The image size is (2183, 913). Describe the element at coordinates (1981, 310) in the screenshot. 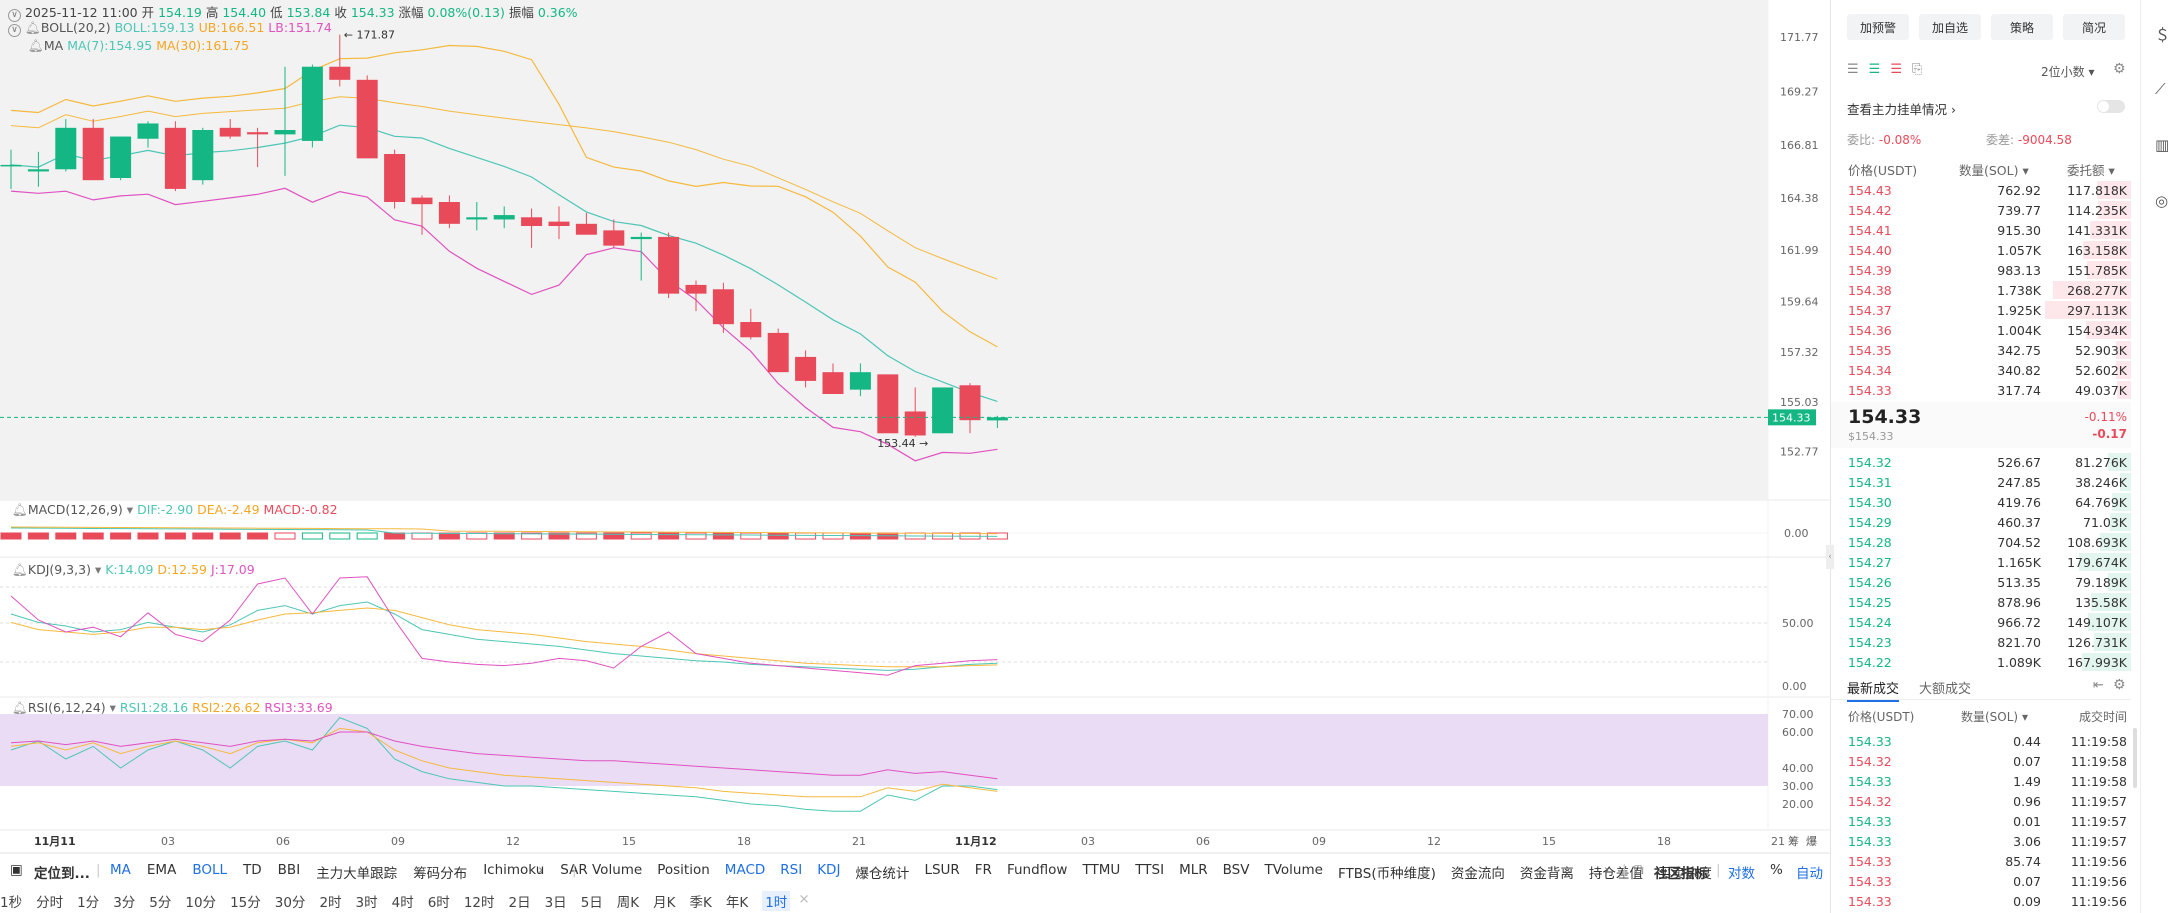

I see `orderbook-row: 154.37 1.925K 297.113K` at that location.